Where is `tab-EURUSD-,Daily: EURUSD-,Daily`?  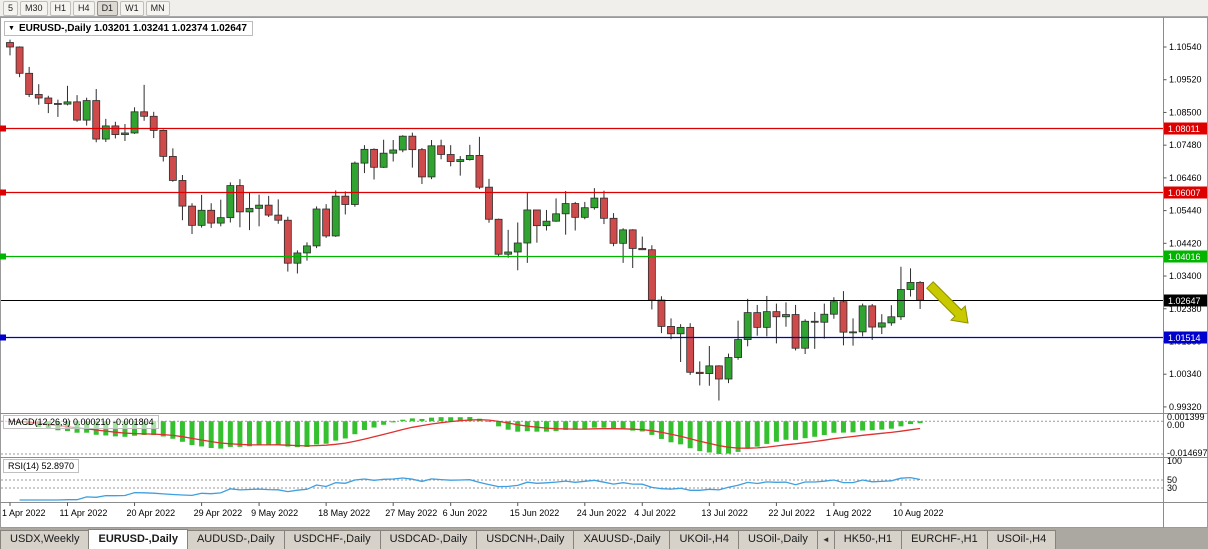
tab-EURUSD-,Daily: EURUSD-,Daily is located at coordinates (138, 539).